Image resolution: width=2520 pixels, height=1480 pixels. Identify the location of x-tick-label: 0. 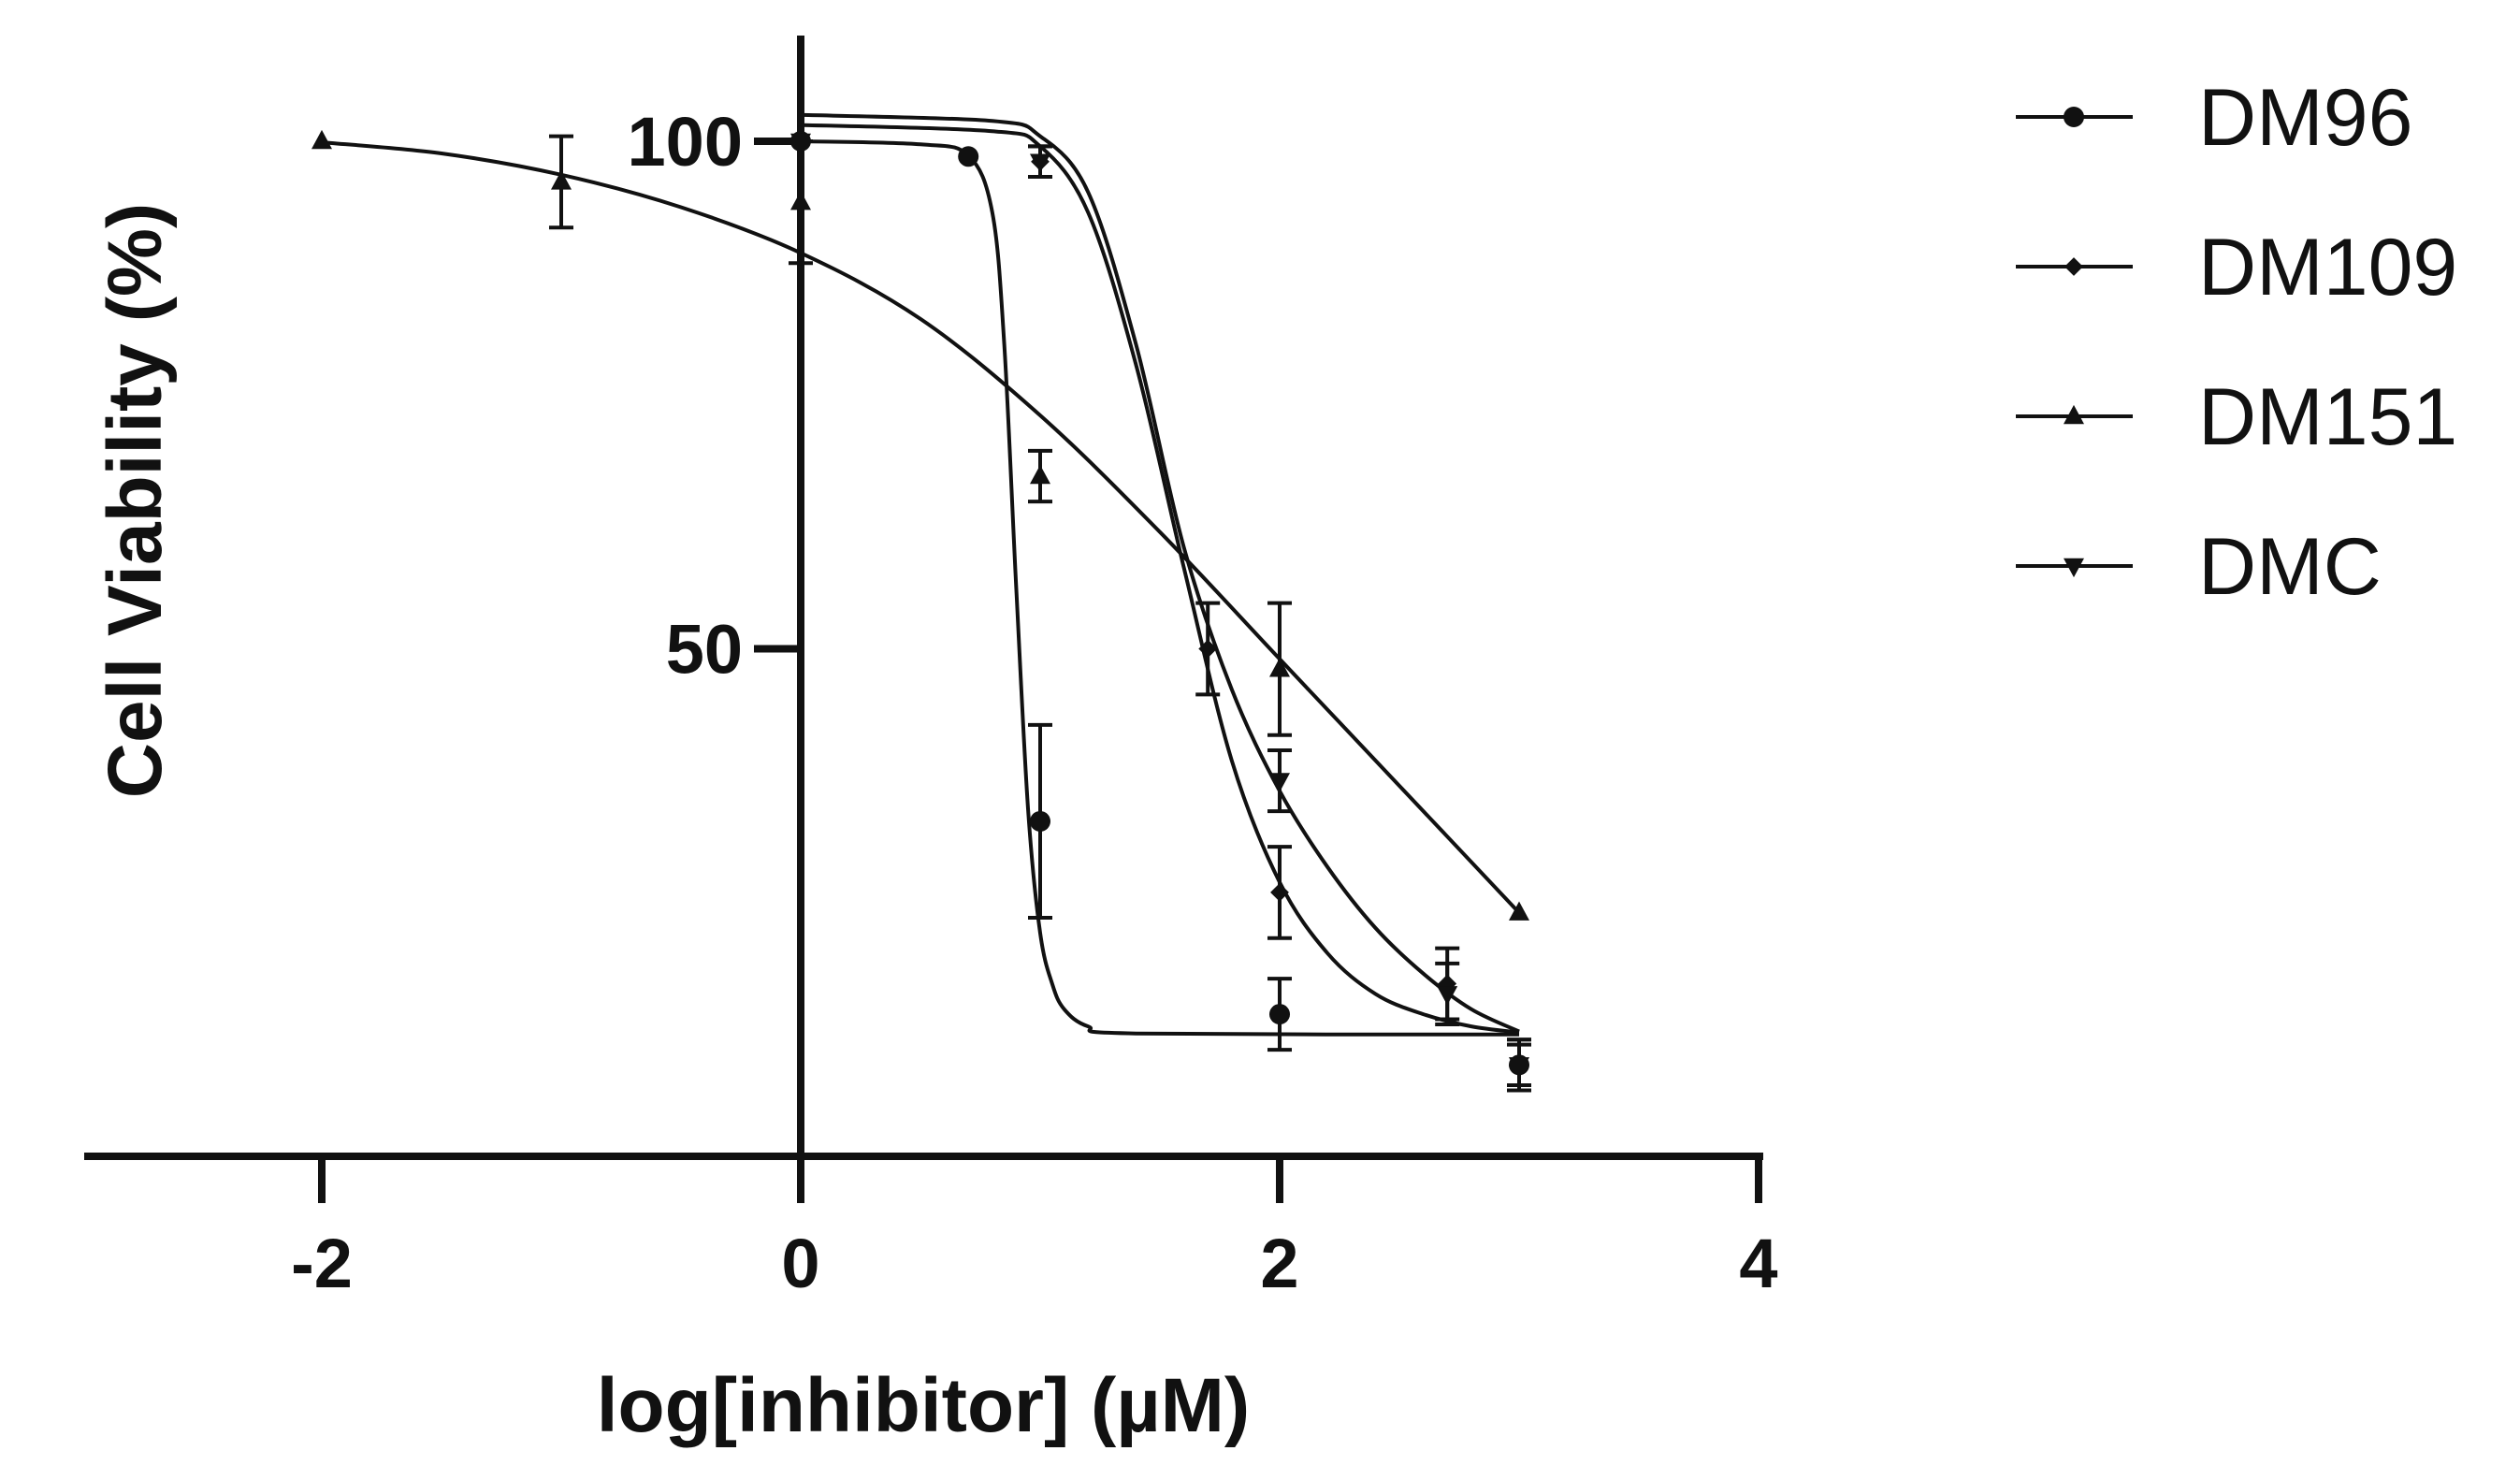
(800, 1263).